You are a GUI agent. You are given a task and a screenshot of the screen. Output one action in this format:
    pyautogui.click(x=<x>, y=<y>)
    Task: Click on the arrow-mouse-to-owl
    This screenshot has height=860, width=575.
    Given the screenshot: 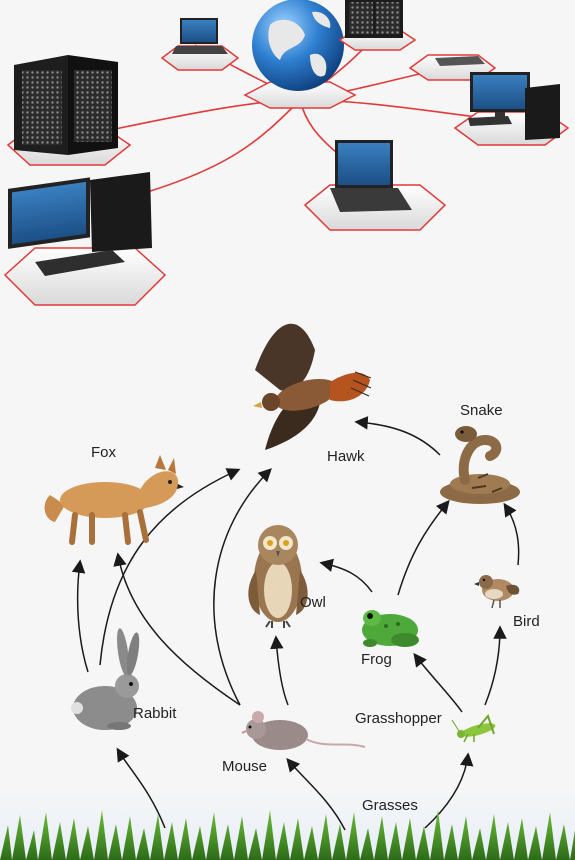 What is the action you would take?
    pyautogui.click(x=279, y=670)
    